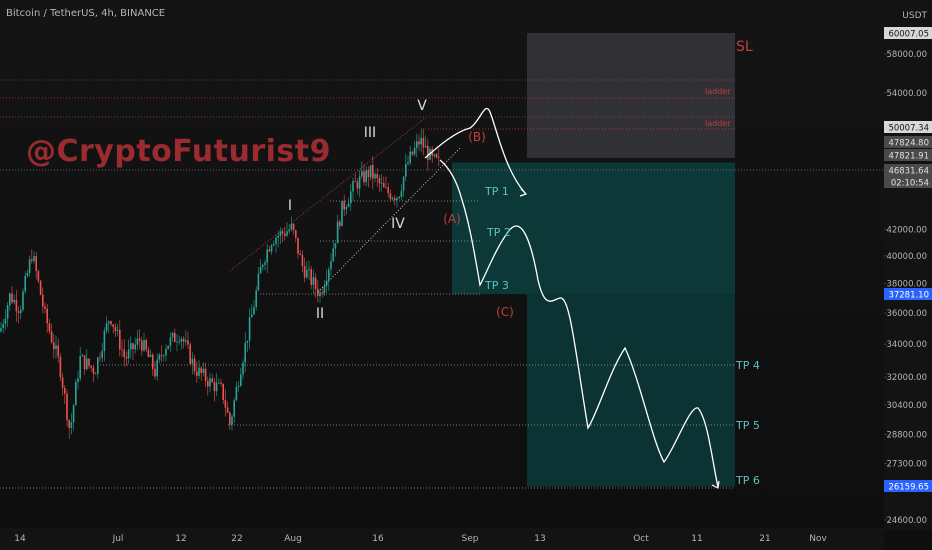  What do you see at coordinates (906, 285) in the screenshot?
I see `y-tick-label: 38000.00` at bounding box center [906, 285].